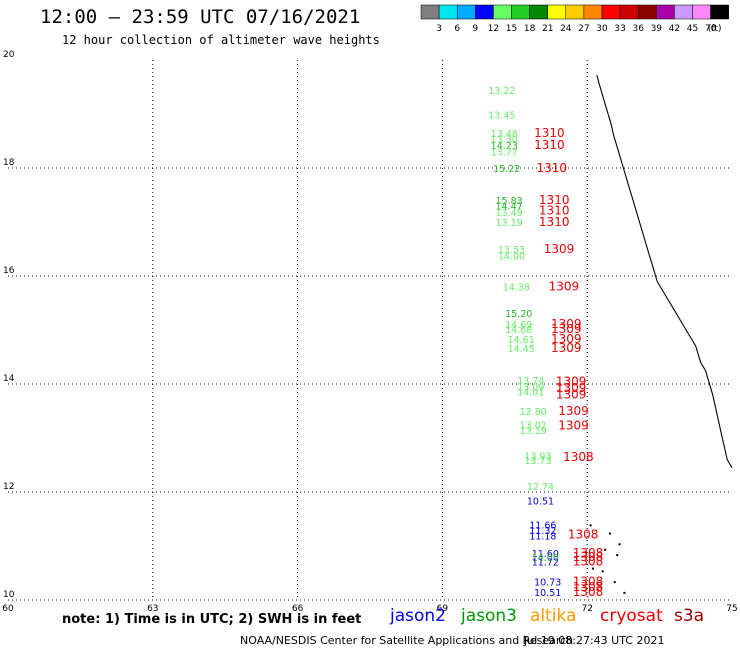 The height and width of the screenshot is (650, 740). What do you see at coordinates (521, 349) in the screenshot?
I see `swh-value-label: 14.45` at bounding box center [521, 349].